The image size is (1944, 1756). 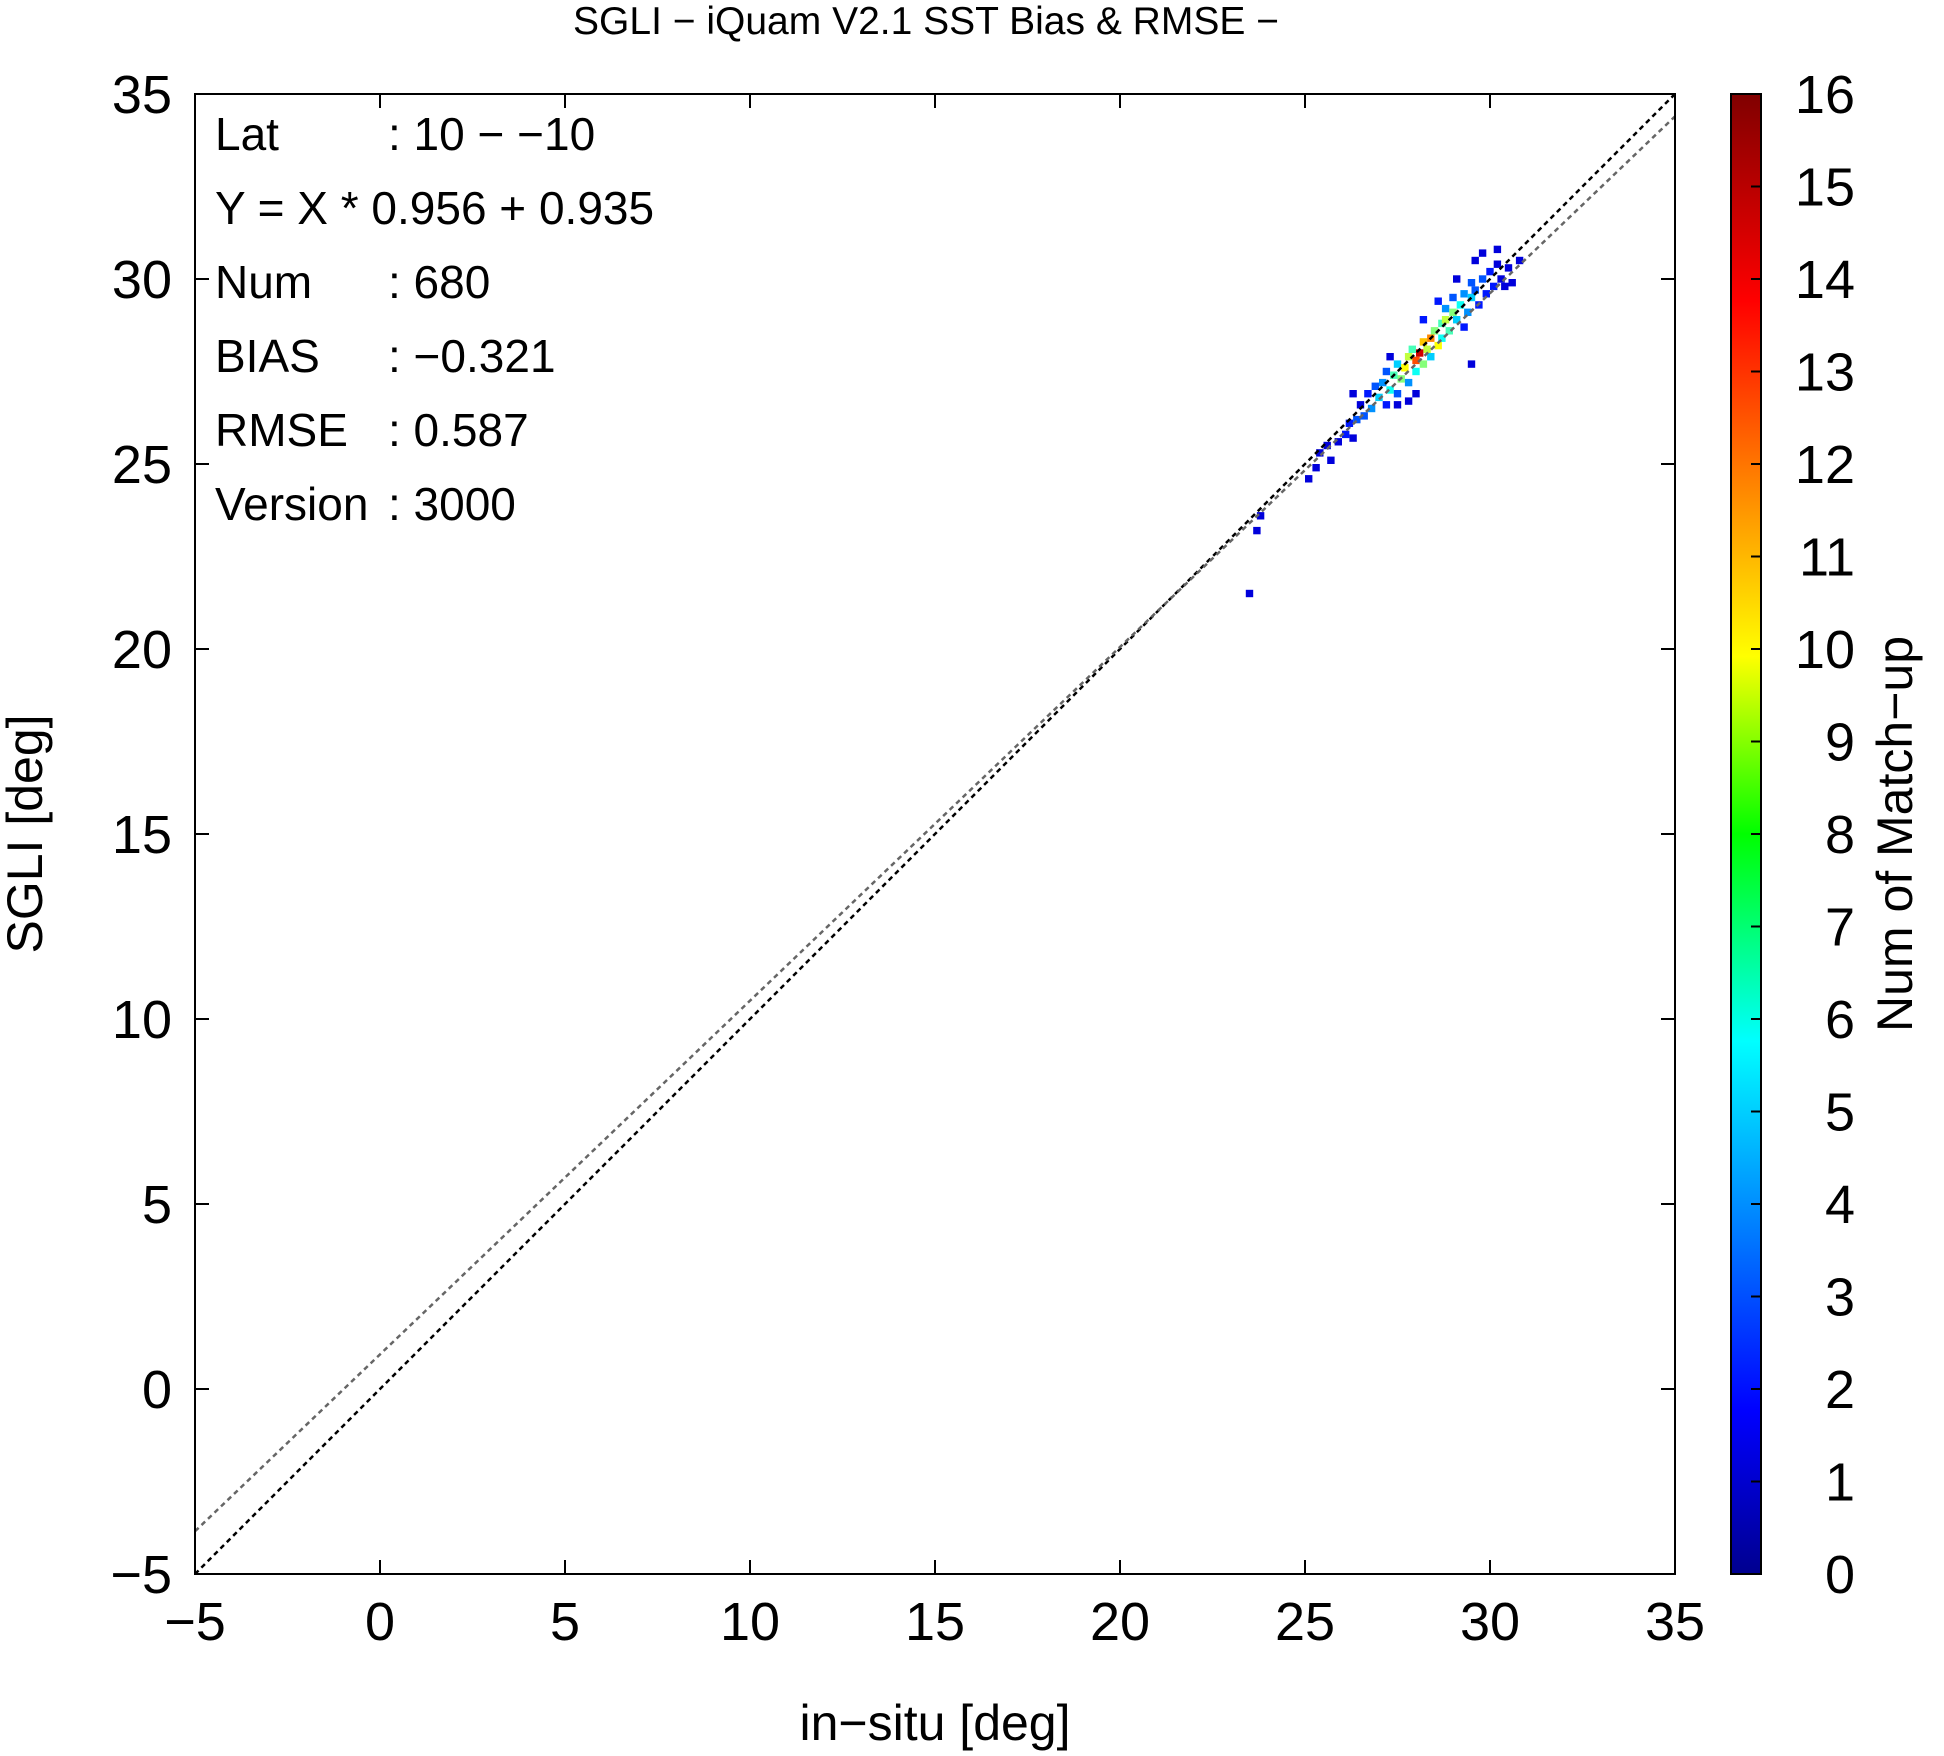 What do you see at coordinates (1840, 1298) in the screenshot?
I see `colorbar-tick-label: 3` at bounding box center [1840, 1298].